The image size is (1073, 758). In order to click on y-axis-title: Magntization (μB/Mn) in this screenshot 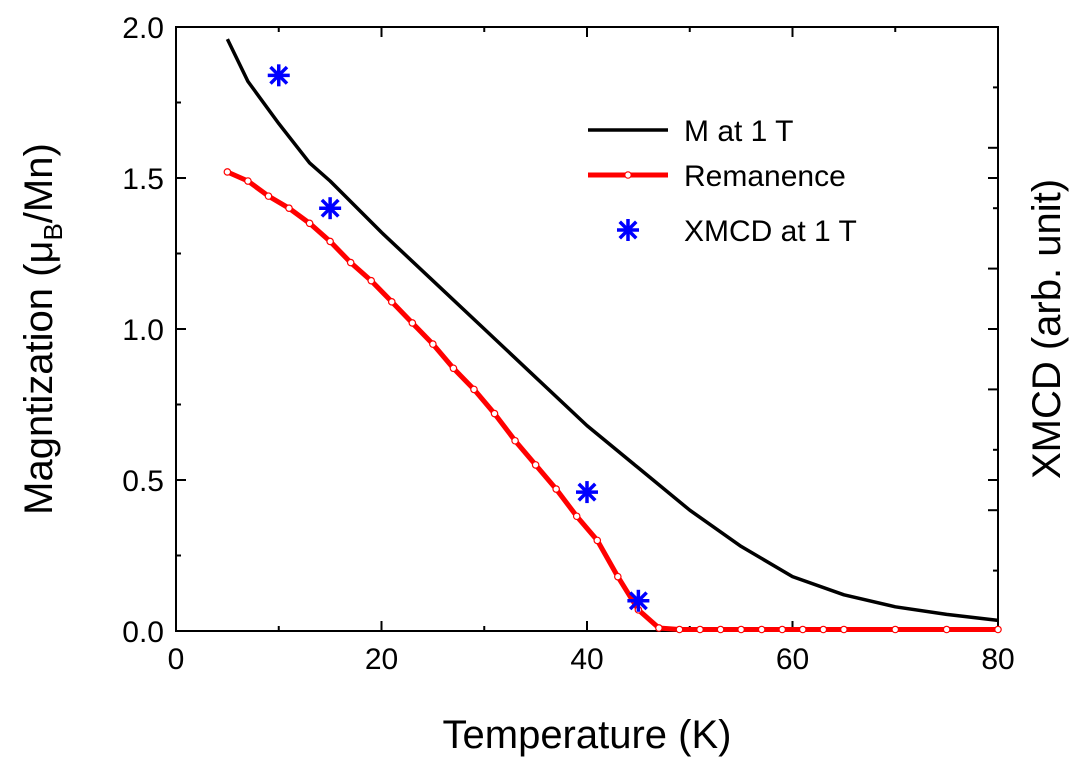, I will do `click(42, 329)`.